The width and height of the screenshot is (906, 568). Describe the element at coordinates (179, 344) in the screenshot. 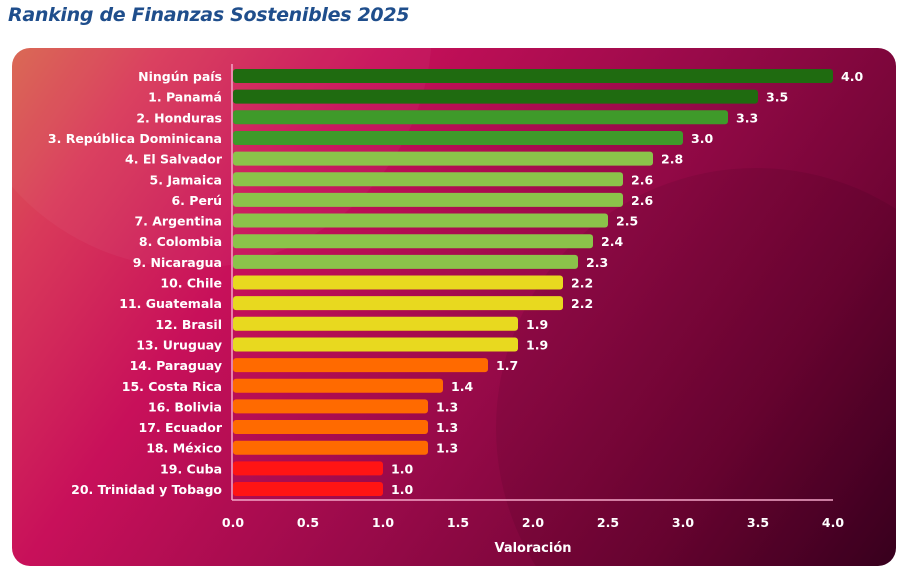

I see `category-label: 13. Uruguay` at that location.